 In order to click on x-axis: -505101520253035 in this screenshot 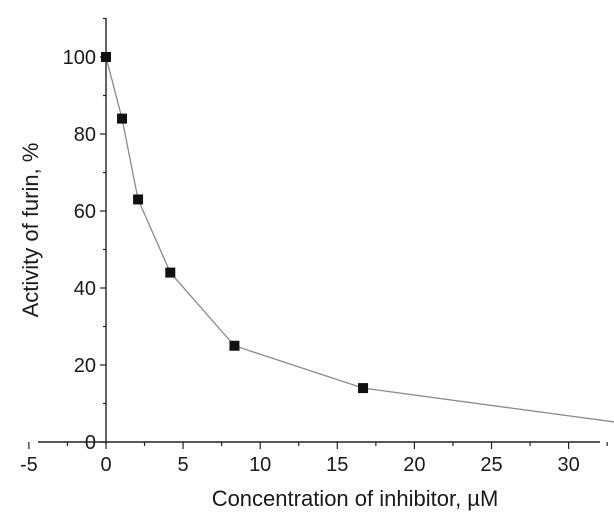, I will do `click(314, 458)`.